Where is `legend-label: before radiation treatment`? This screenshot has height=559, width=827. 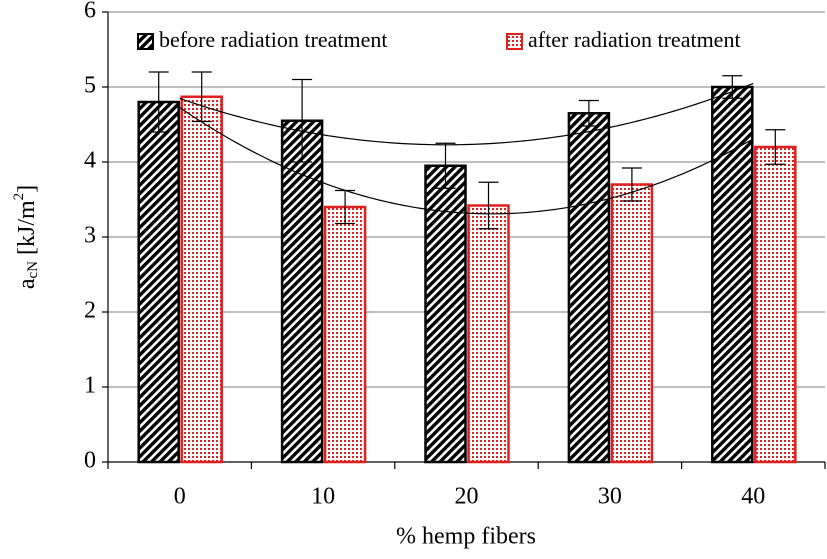 legend-label: before radiation treatment is located at coordinates (273, 39).